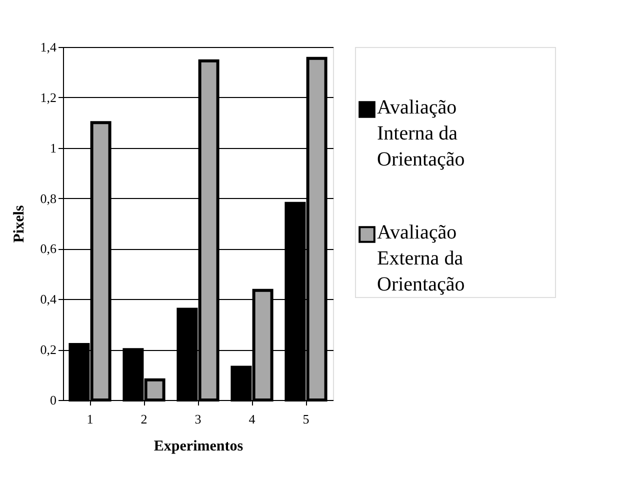 The height and width of the screenshot is (482, 619). I want to click on y-tick-label: 0,4, so click(48, 299).